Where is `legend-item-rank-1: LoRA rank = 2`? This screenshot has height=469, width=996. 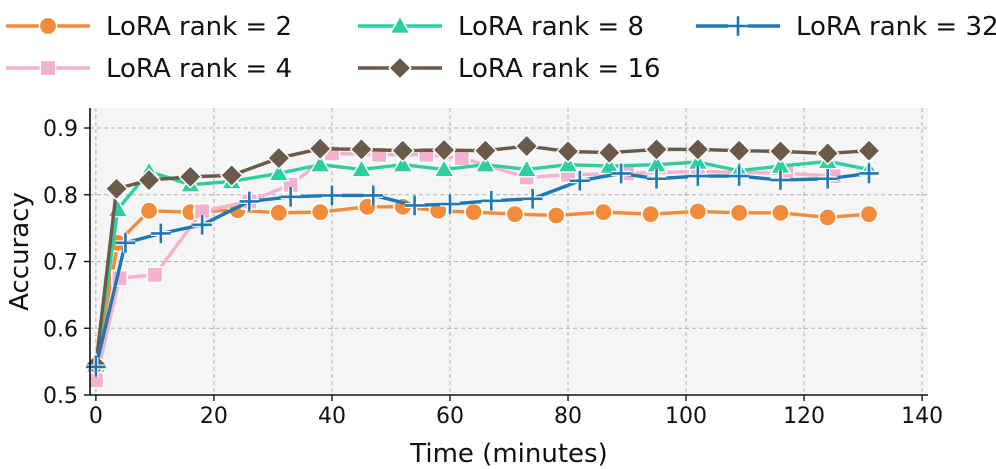
legend-item-rank-1: LoRA rank = 2 is located at coordinates (149, 27).